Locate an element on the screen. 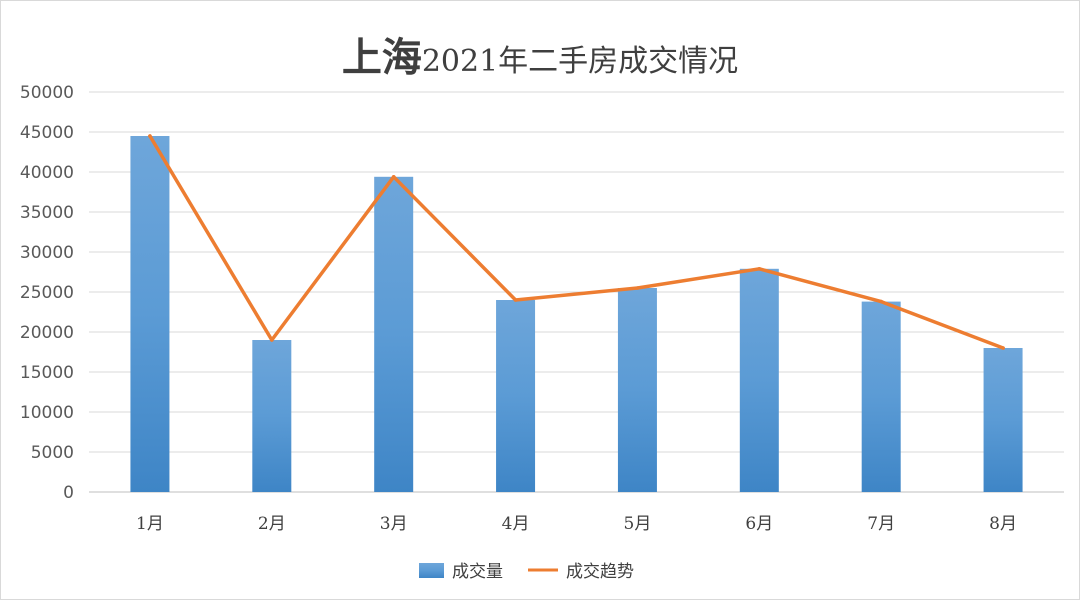 This screenshot has width=1080, height=600. legend: 成交量 成交趋势 is located at coordinates (526, 572).